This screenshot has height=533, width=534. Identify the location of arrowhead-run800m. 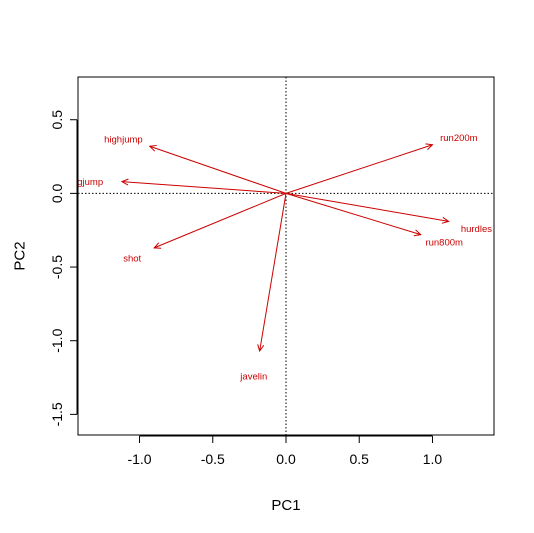
(417, 233).